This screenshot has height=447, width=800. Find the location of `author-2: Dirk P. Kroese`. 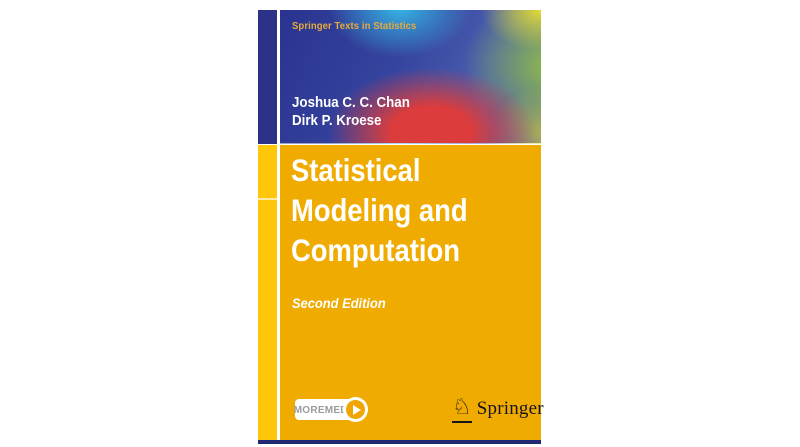

author-2: Dirk P. Kroese is located at coordinates (337, 120).